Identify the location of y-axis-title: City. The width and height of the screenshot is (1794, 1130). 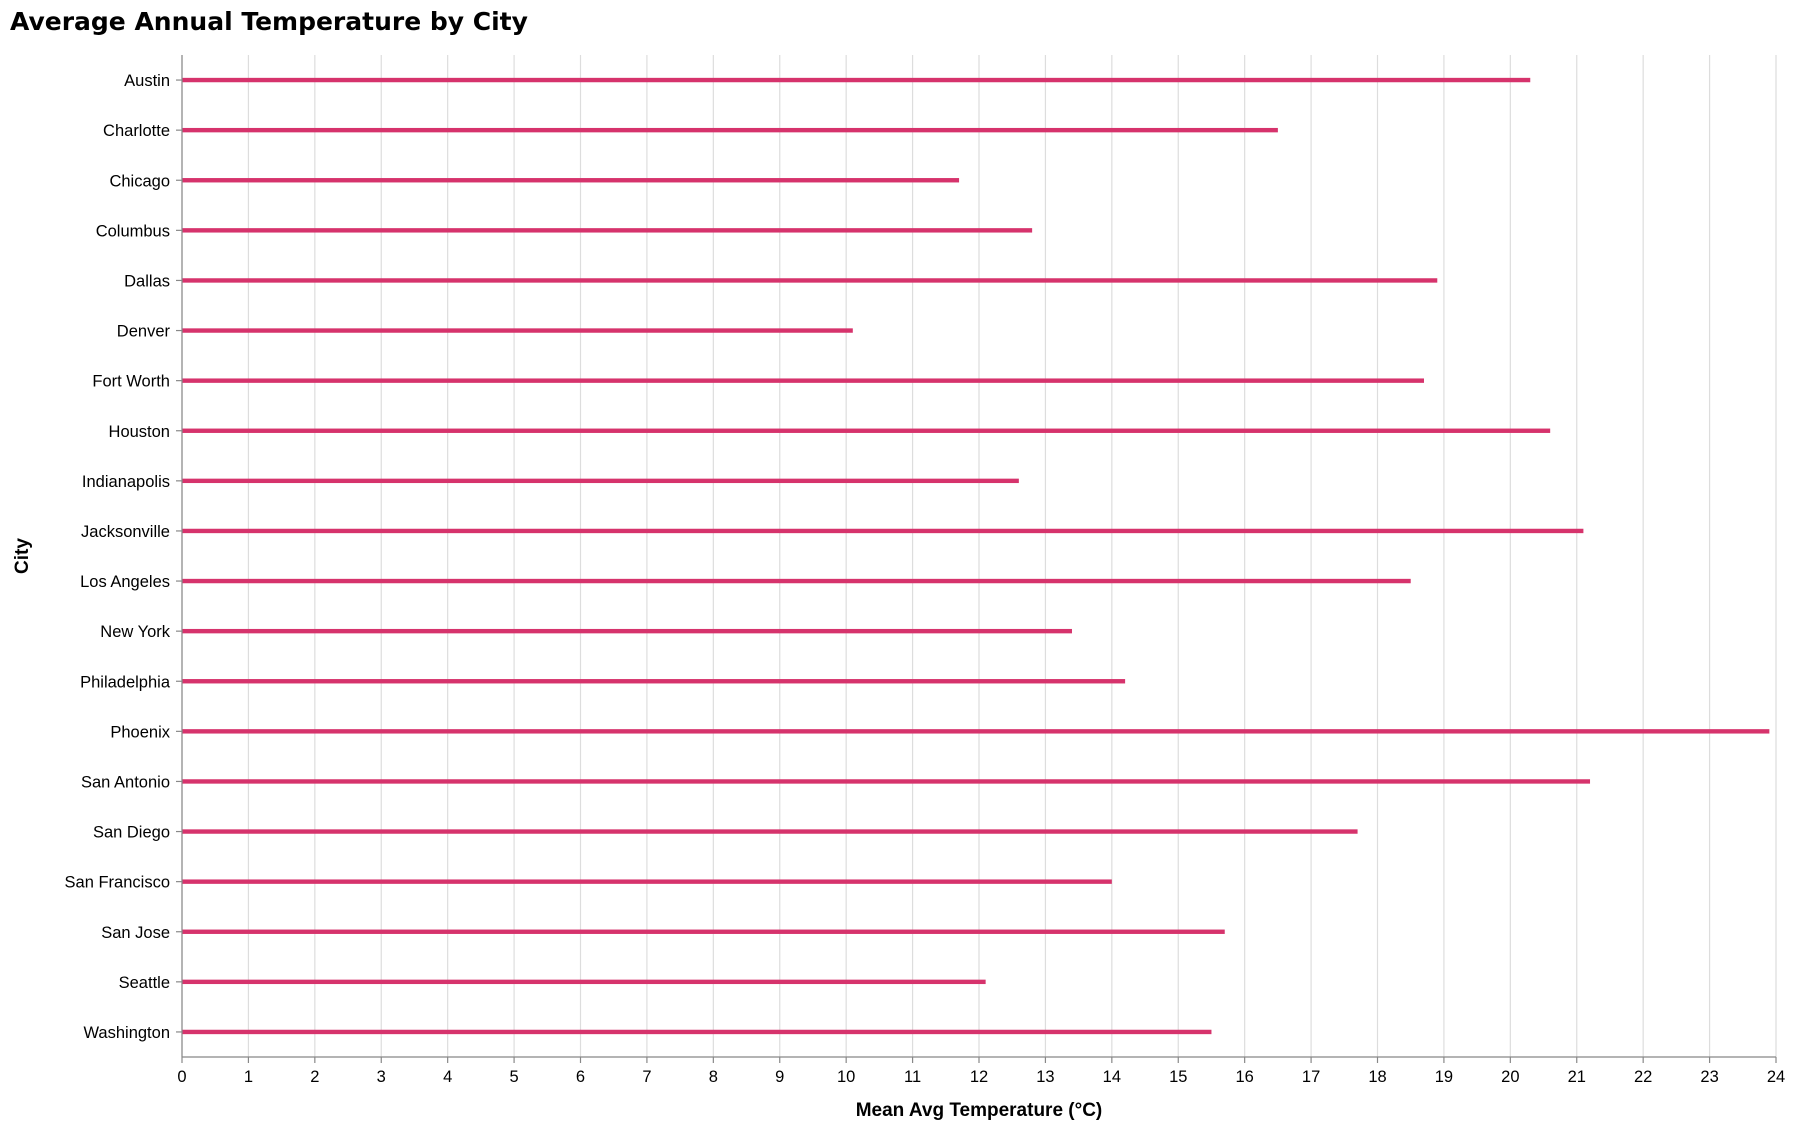
(22, 556).